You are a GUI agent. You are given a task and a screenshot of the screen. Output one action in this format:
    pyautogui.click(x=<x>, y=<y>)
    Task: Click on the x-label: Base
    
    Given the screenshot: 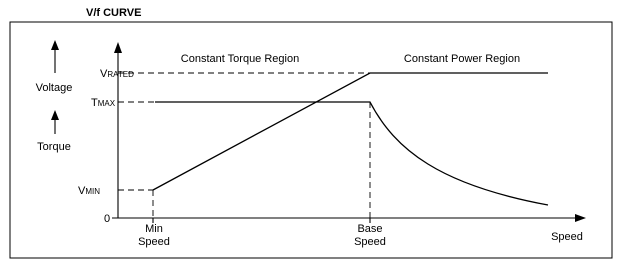 What is the action you would take?
    pyautogui.click(x=369, y=229)
    